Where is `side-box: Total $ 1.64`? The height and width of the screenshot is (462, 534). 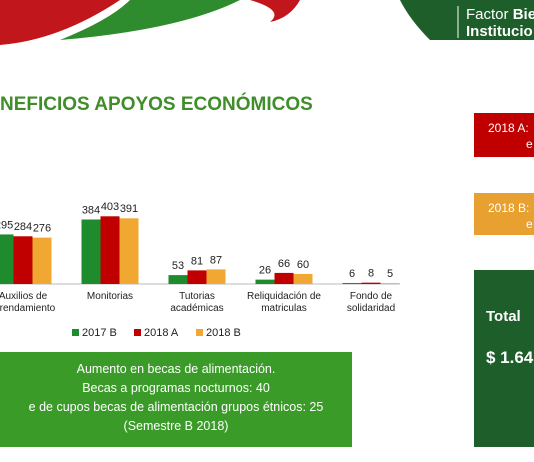 side-box: Total $ 1.64 is located at coordinates (504, 358).